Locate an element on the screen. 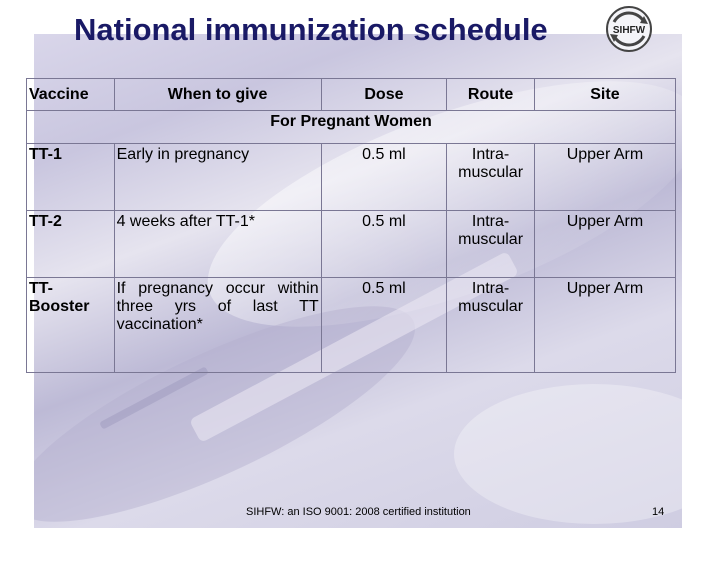 The width and height of the screenshot is (728, 563). cell-when: 4 weeks after TT-1* is located at coordinates (217, 244).